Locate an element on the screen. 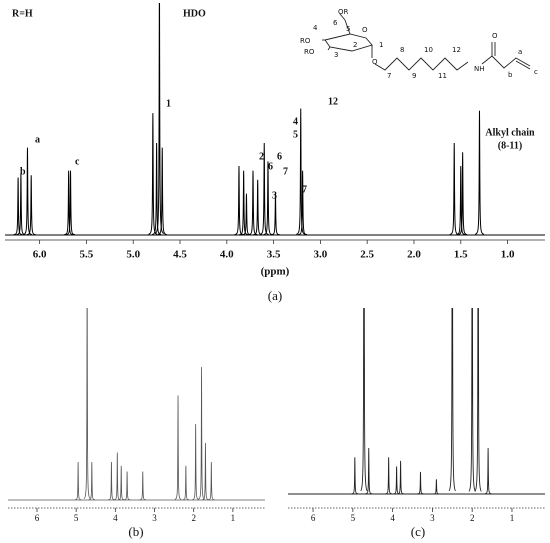 Image resolution: width=550 pixels, height=543 pixels. annotation: (8-11) is located at coordinates (510, 145).